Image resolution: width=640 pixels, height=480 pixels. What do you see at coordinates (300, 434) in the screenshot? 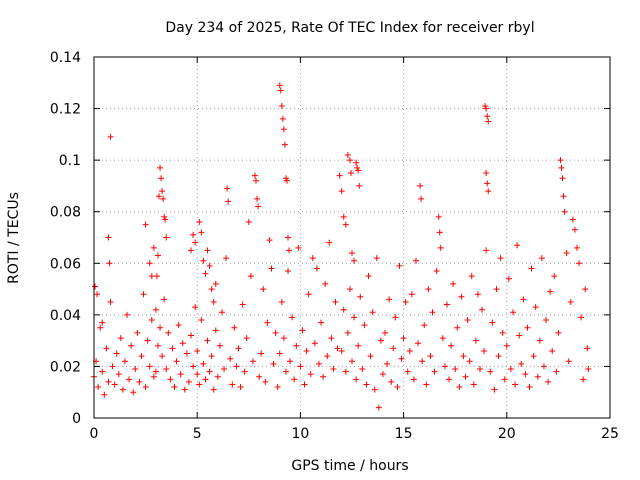
I see `x-tick-label: 10` at bounding box center [300, 434].